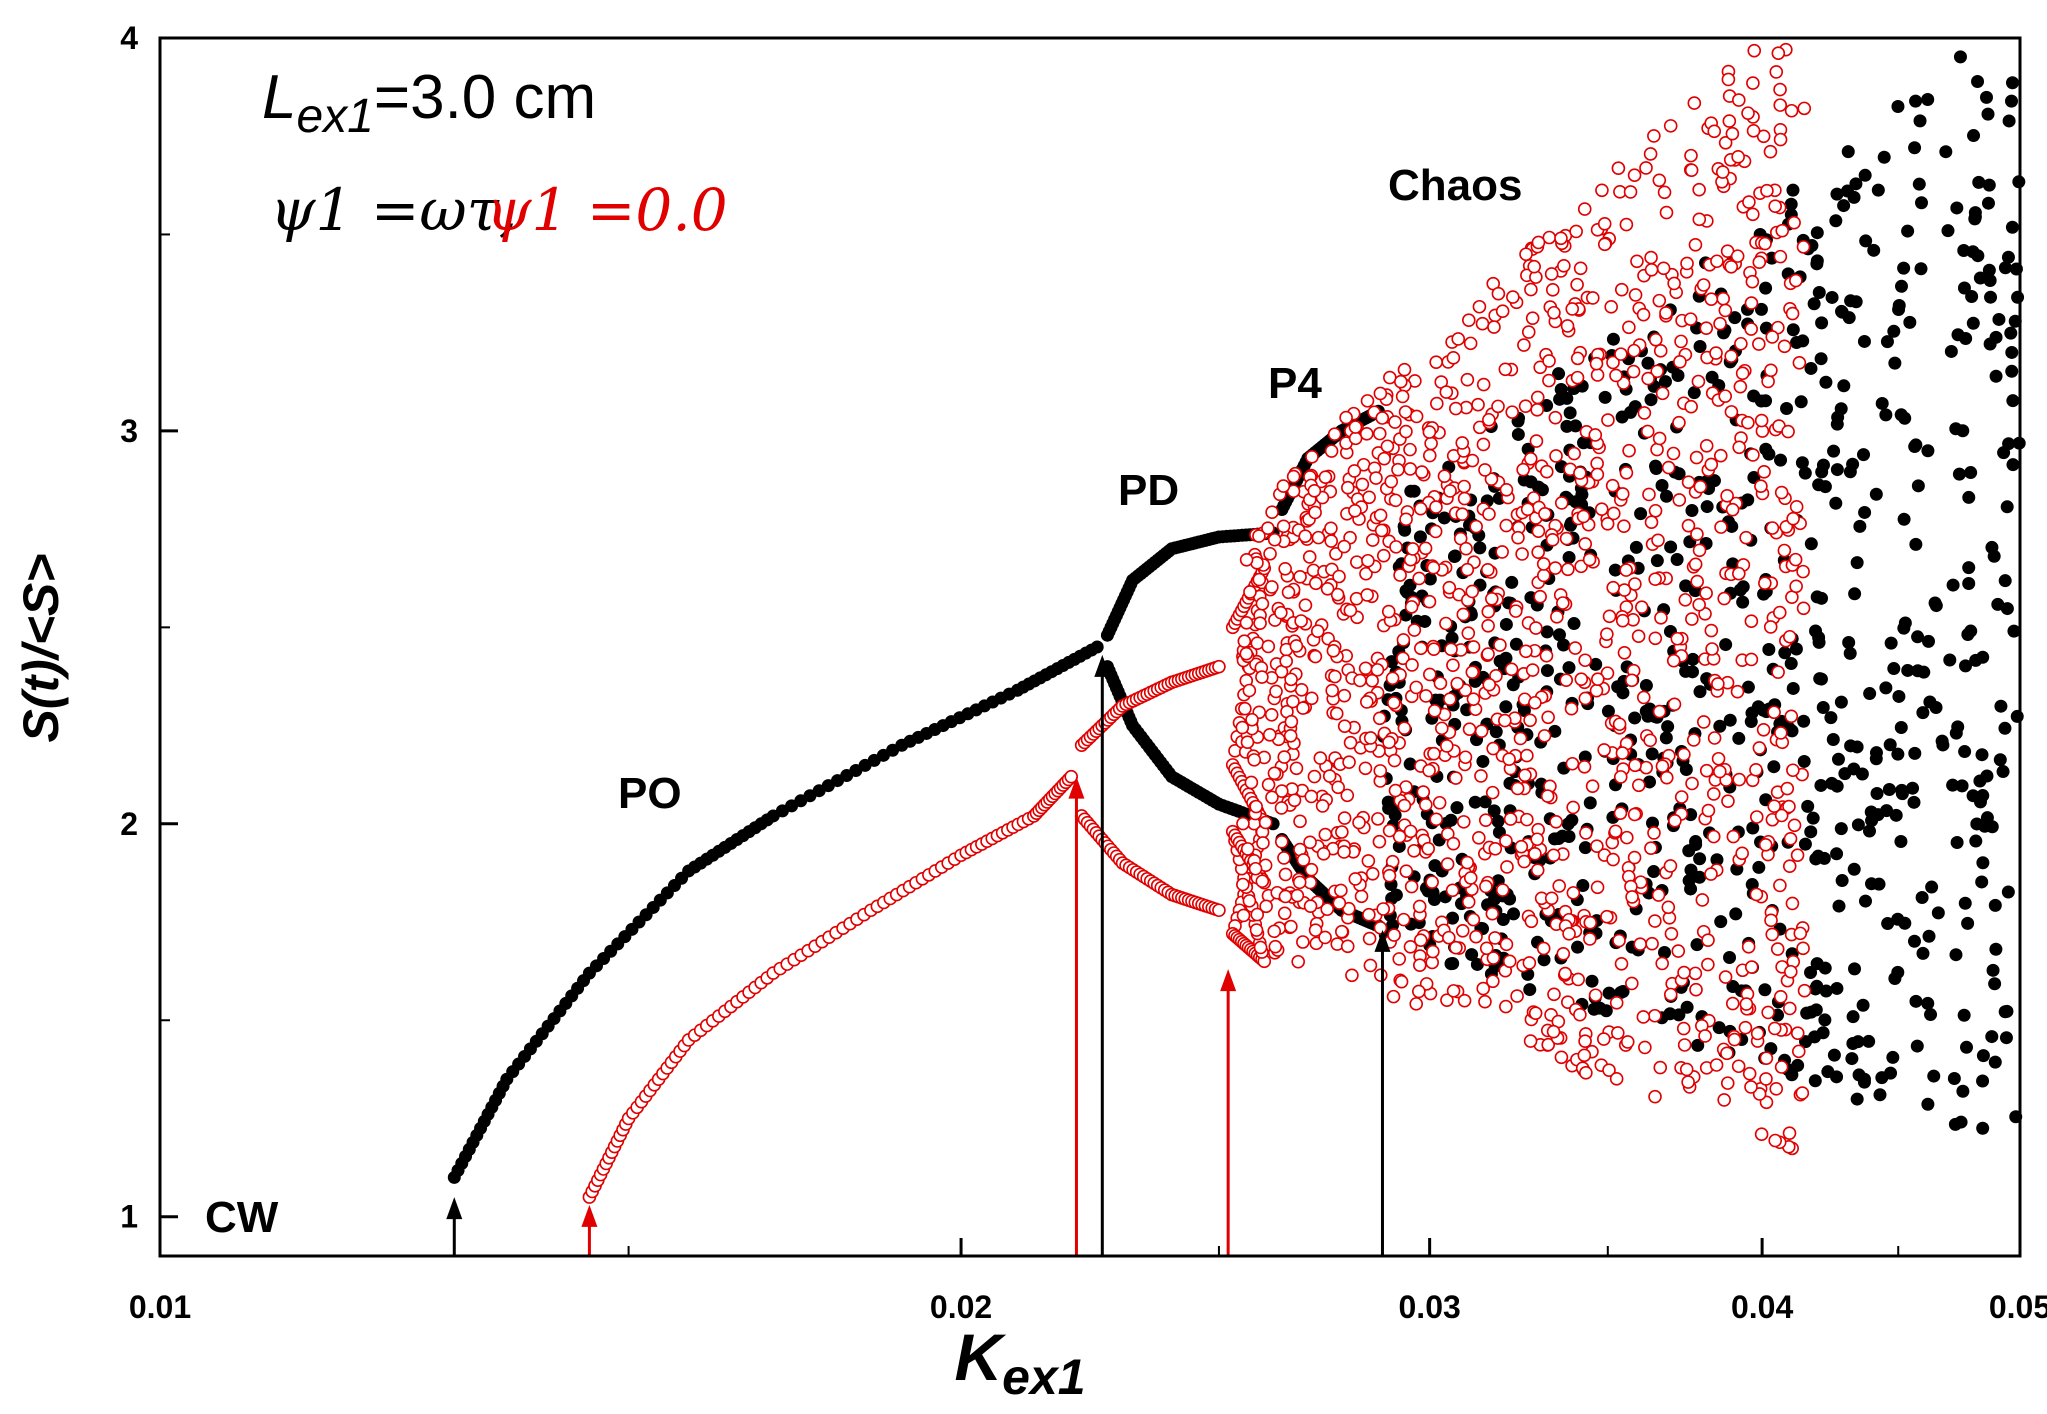 Image resolution: width=2047 pixels, height=1414 pixels. I want to click on annotation-po: PO, so click(650, 793).